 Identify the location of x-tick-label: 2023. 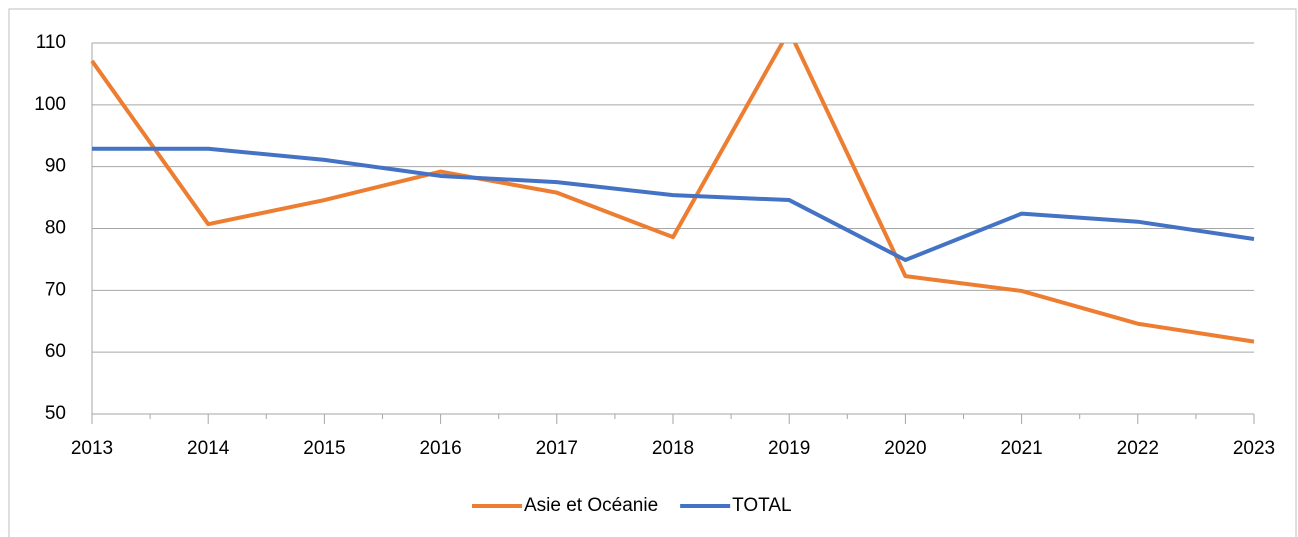
(1254, 448).